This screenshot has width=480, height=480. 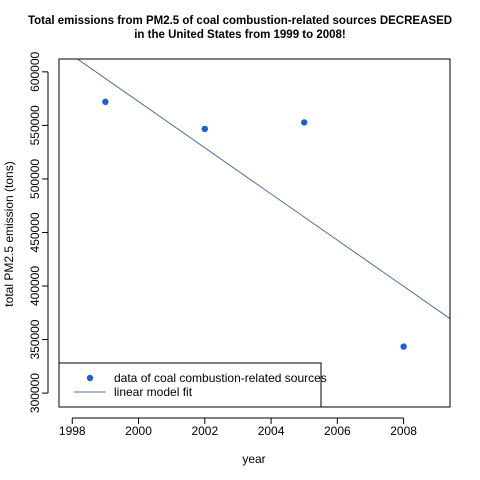 What do you see at coordinates (153, 392) in the screenshot?
I see `legend-label: linear model fit` at bounding box center [153, 392].